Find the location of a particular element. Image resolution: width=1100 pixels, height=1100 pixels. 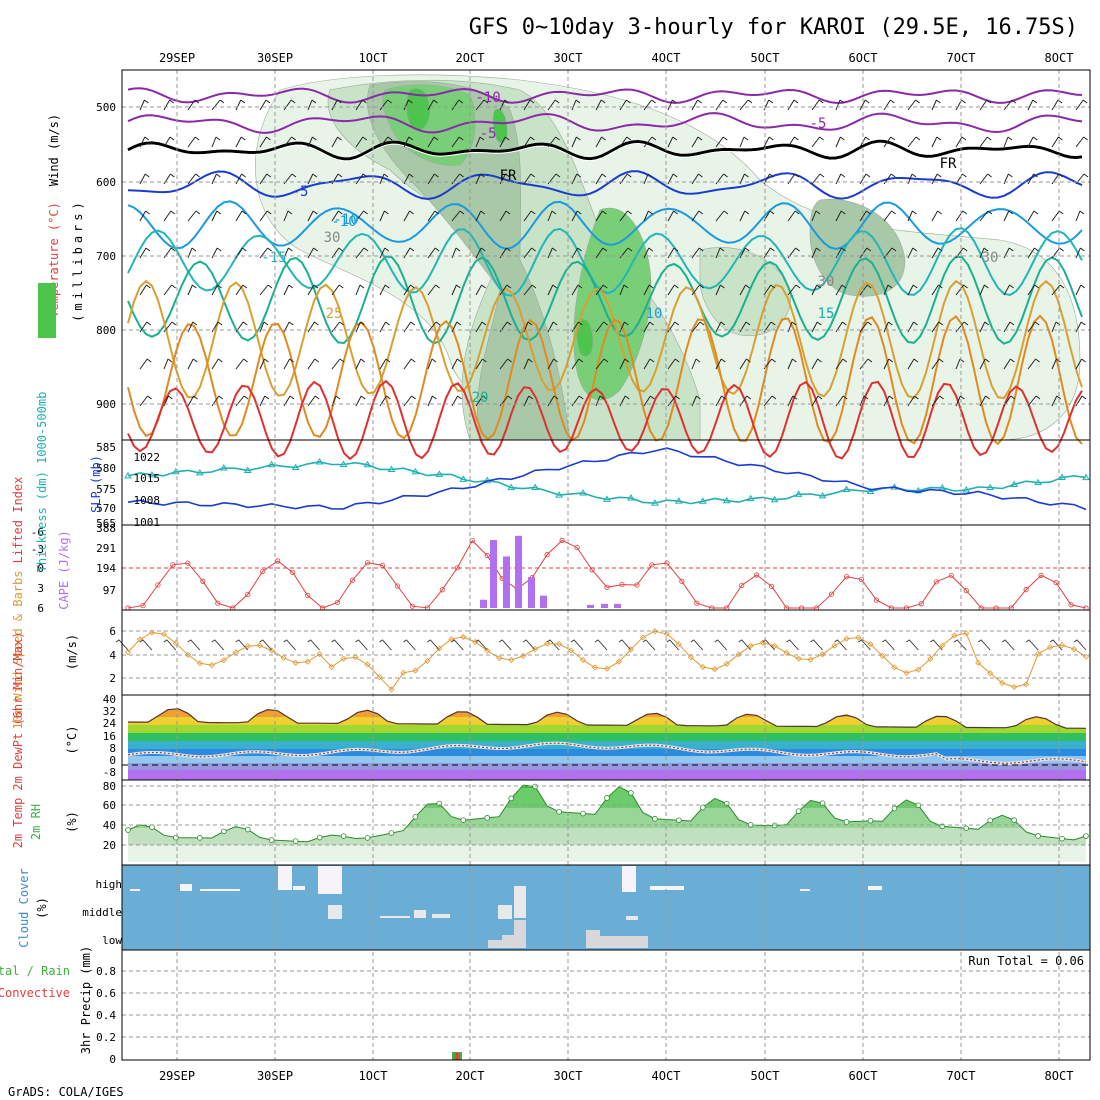

cloud-level-high: high is located at coordinates (109, 884).